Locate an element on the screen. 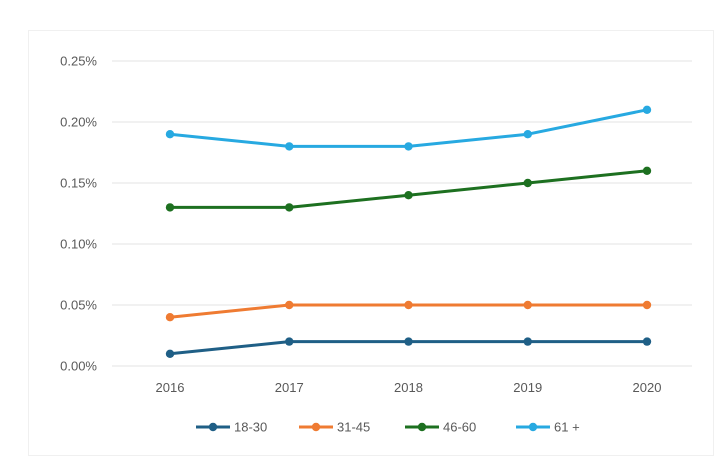 The height and width of the screenshot is (469, 719). x-axis-ticks: 2016 2017 2018 2019 2020 is located at coordinates (409, 387).